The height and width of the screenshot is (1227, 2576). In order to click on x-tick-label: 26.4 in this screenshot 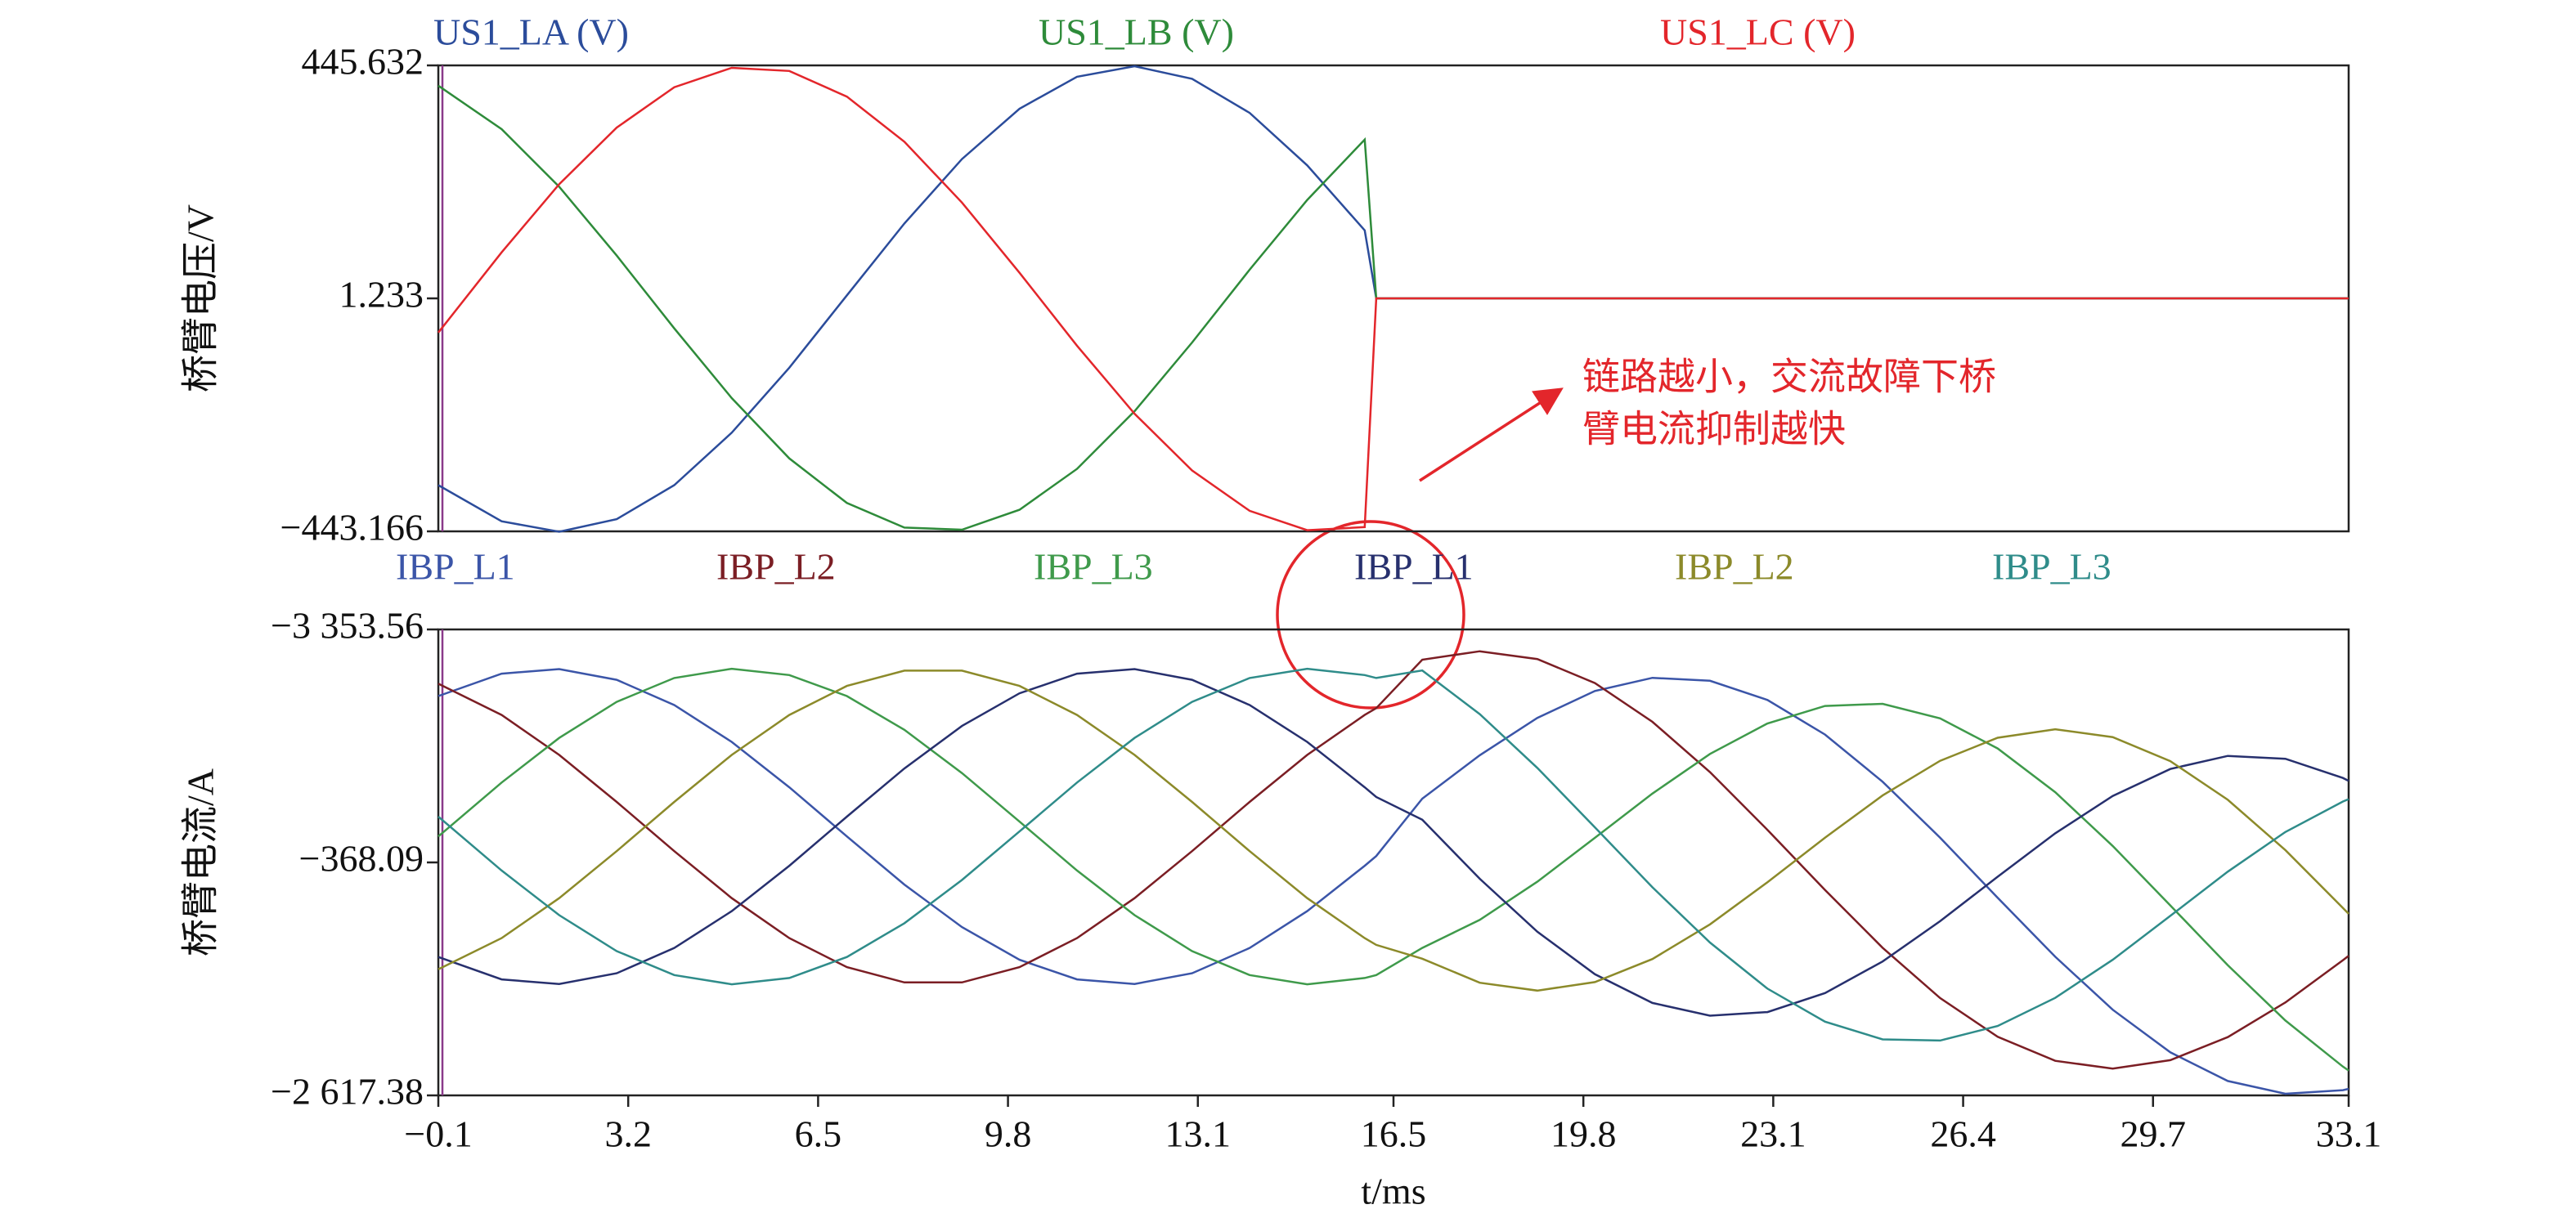, I will do `click(1963, 1134)`.